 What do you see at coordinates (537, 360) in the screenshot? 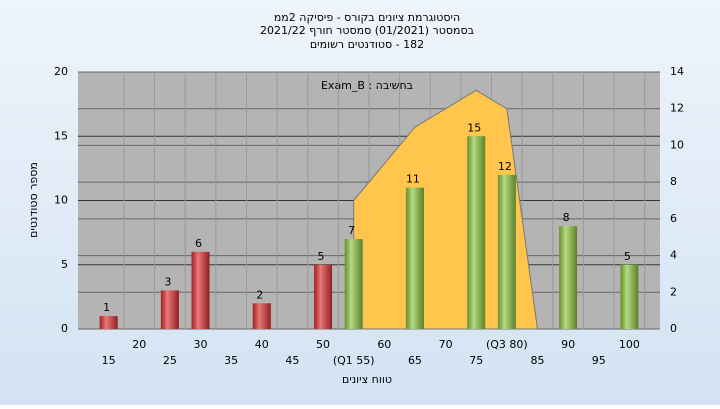
I see `x-tick-label: 85` at bounding box center [537, 360].